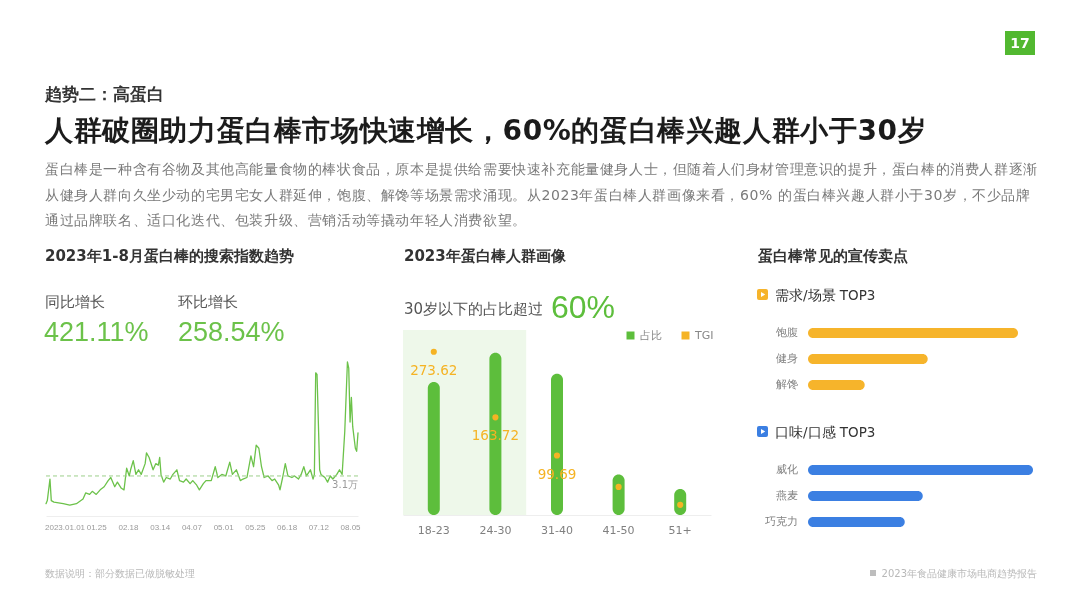 This screenshot has height=607, width=1080. I want to click on y-tick-label: 健身, so click(786, 358).